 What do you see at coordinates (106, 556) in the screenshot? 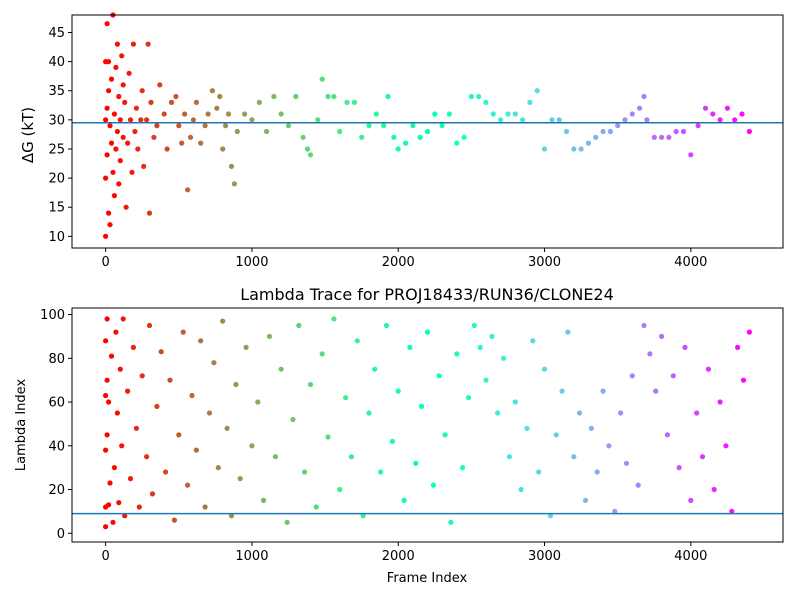
I see `x-tick-label: 0` at bounding box center [106, 556].